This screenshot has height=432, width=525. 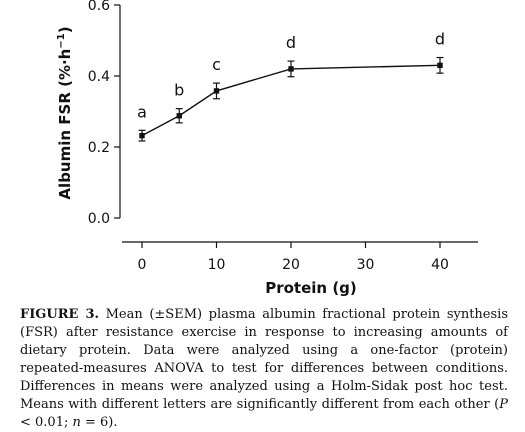 What do you see at coordinates (440, 265) in the screenshot?
I see `x-tick-label: 40` at bounding box center [440, 265].